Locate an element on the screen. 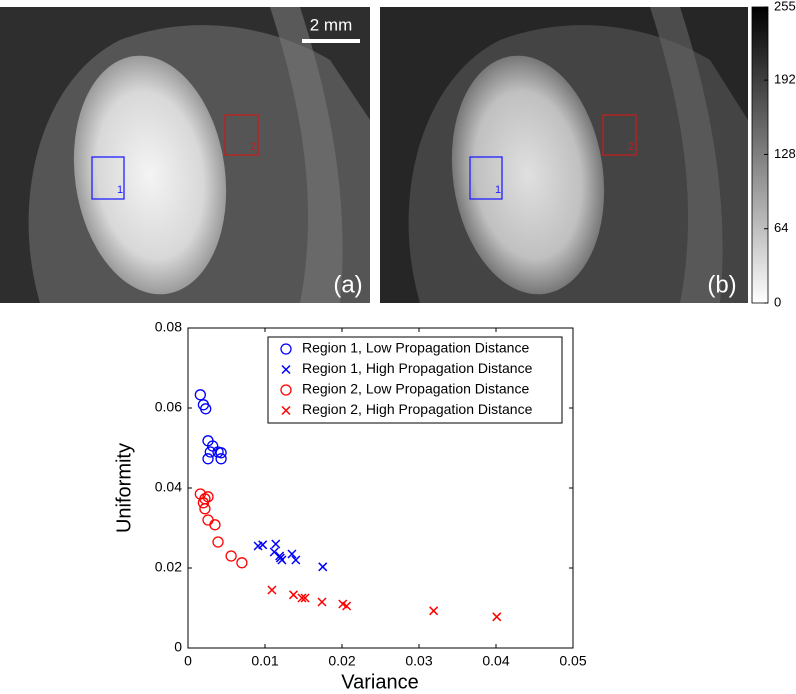  x-tick-label: 0 is located at coordinates (188, 661).